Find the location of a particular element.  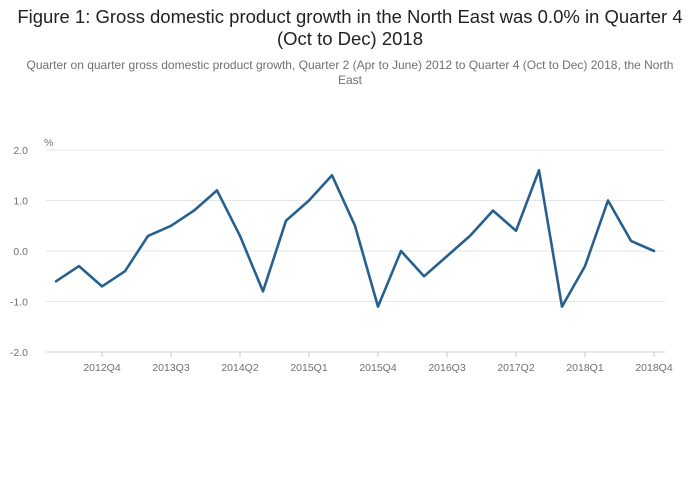

y-axis-label: % is located at coordinates (48, 143).